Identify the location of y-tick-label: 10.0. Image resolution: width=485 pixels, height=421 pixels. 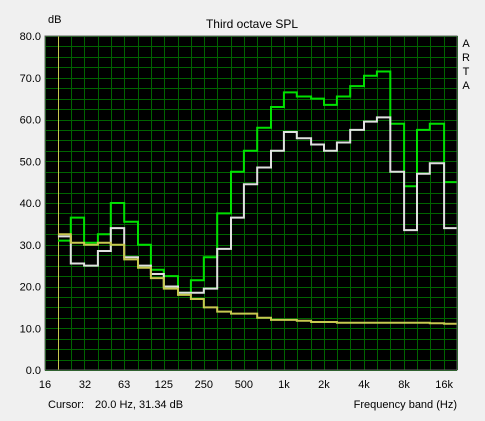
(30, 329).